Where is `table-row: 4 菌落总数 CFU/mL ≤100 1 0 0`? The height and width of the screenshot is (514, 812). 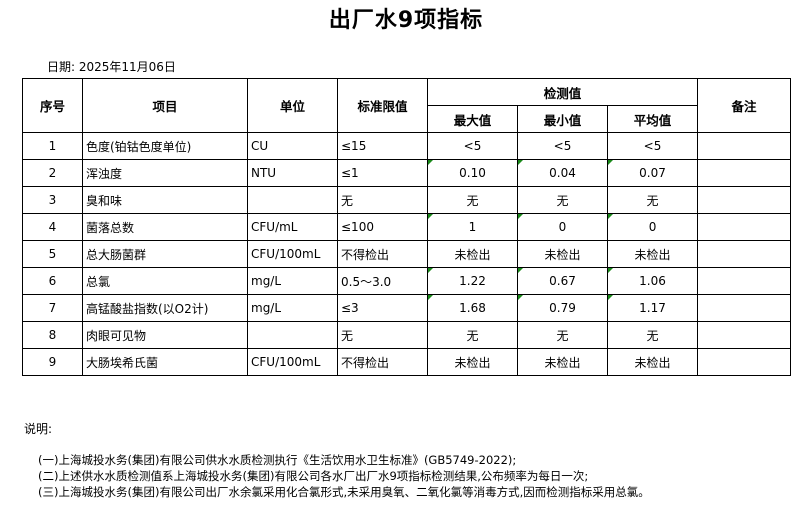 table-row: 4 菌落总数 CFU/mL ≤100 1 0 0 is located at coordinates (407, 227).